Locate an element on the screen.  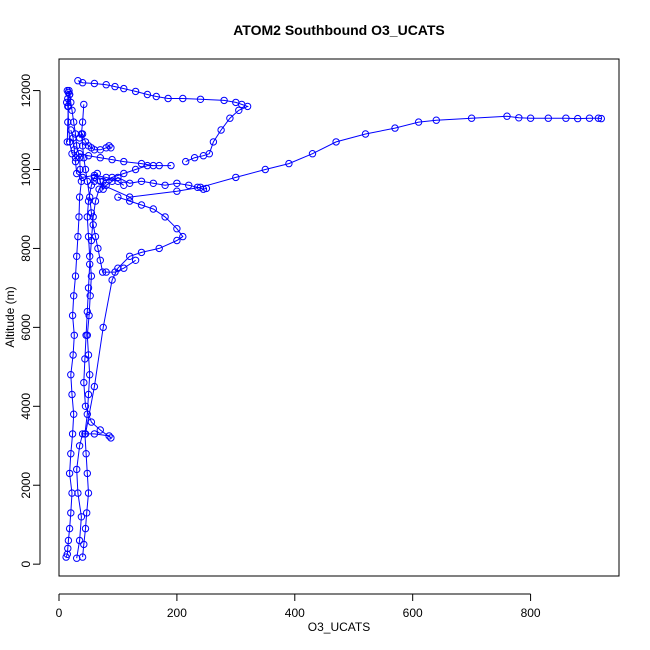
x-tick-label: 800 is located at coordinates (531, 613).